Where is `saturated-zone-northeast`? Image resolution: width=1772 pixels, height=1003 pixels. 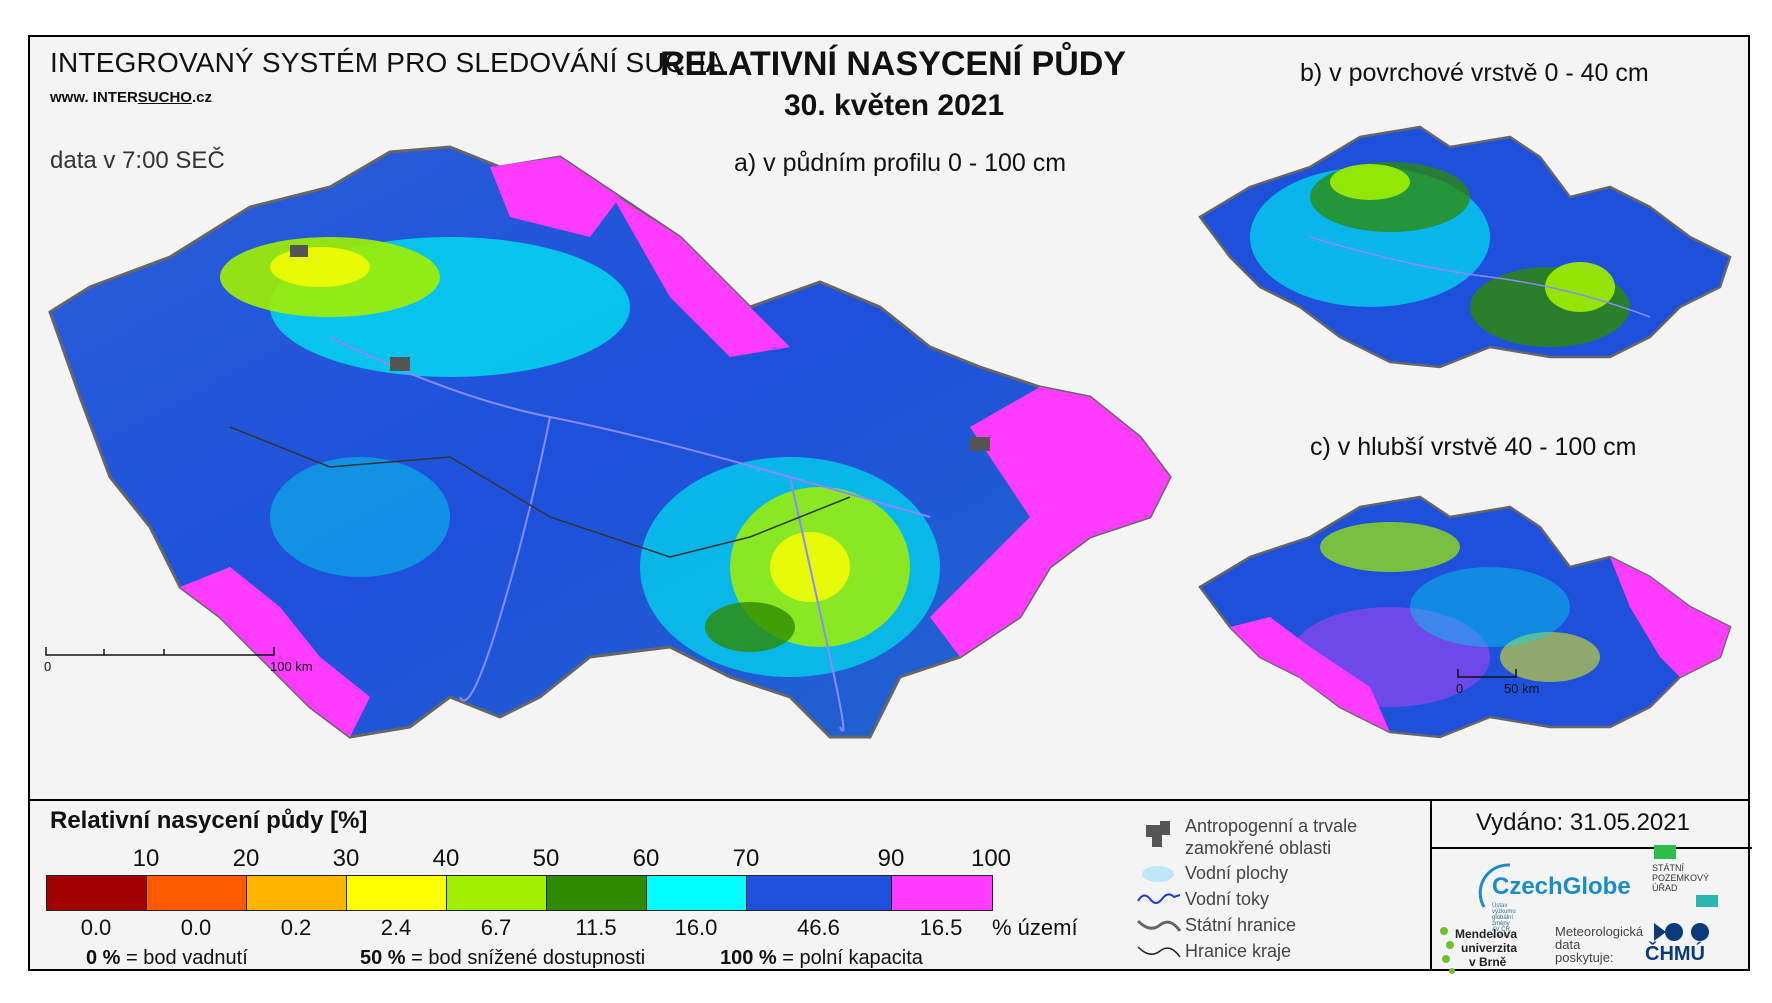 saturated-zone-northeast is located at coordinates (700, 274).